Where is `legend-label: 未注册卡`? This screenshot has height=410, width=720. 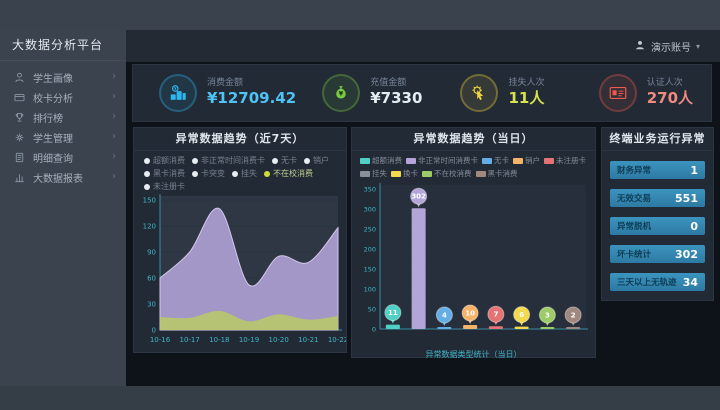 legend-label: 未注册卡 is located at coordinates (571, 160).